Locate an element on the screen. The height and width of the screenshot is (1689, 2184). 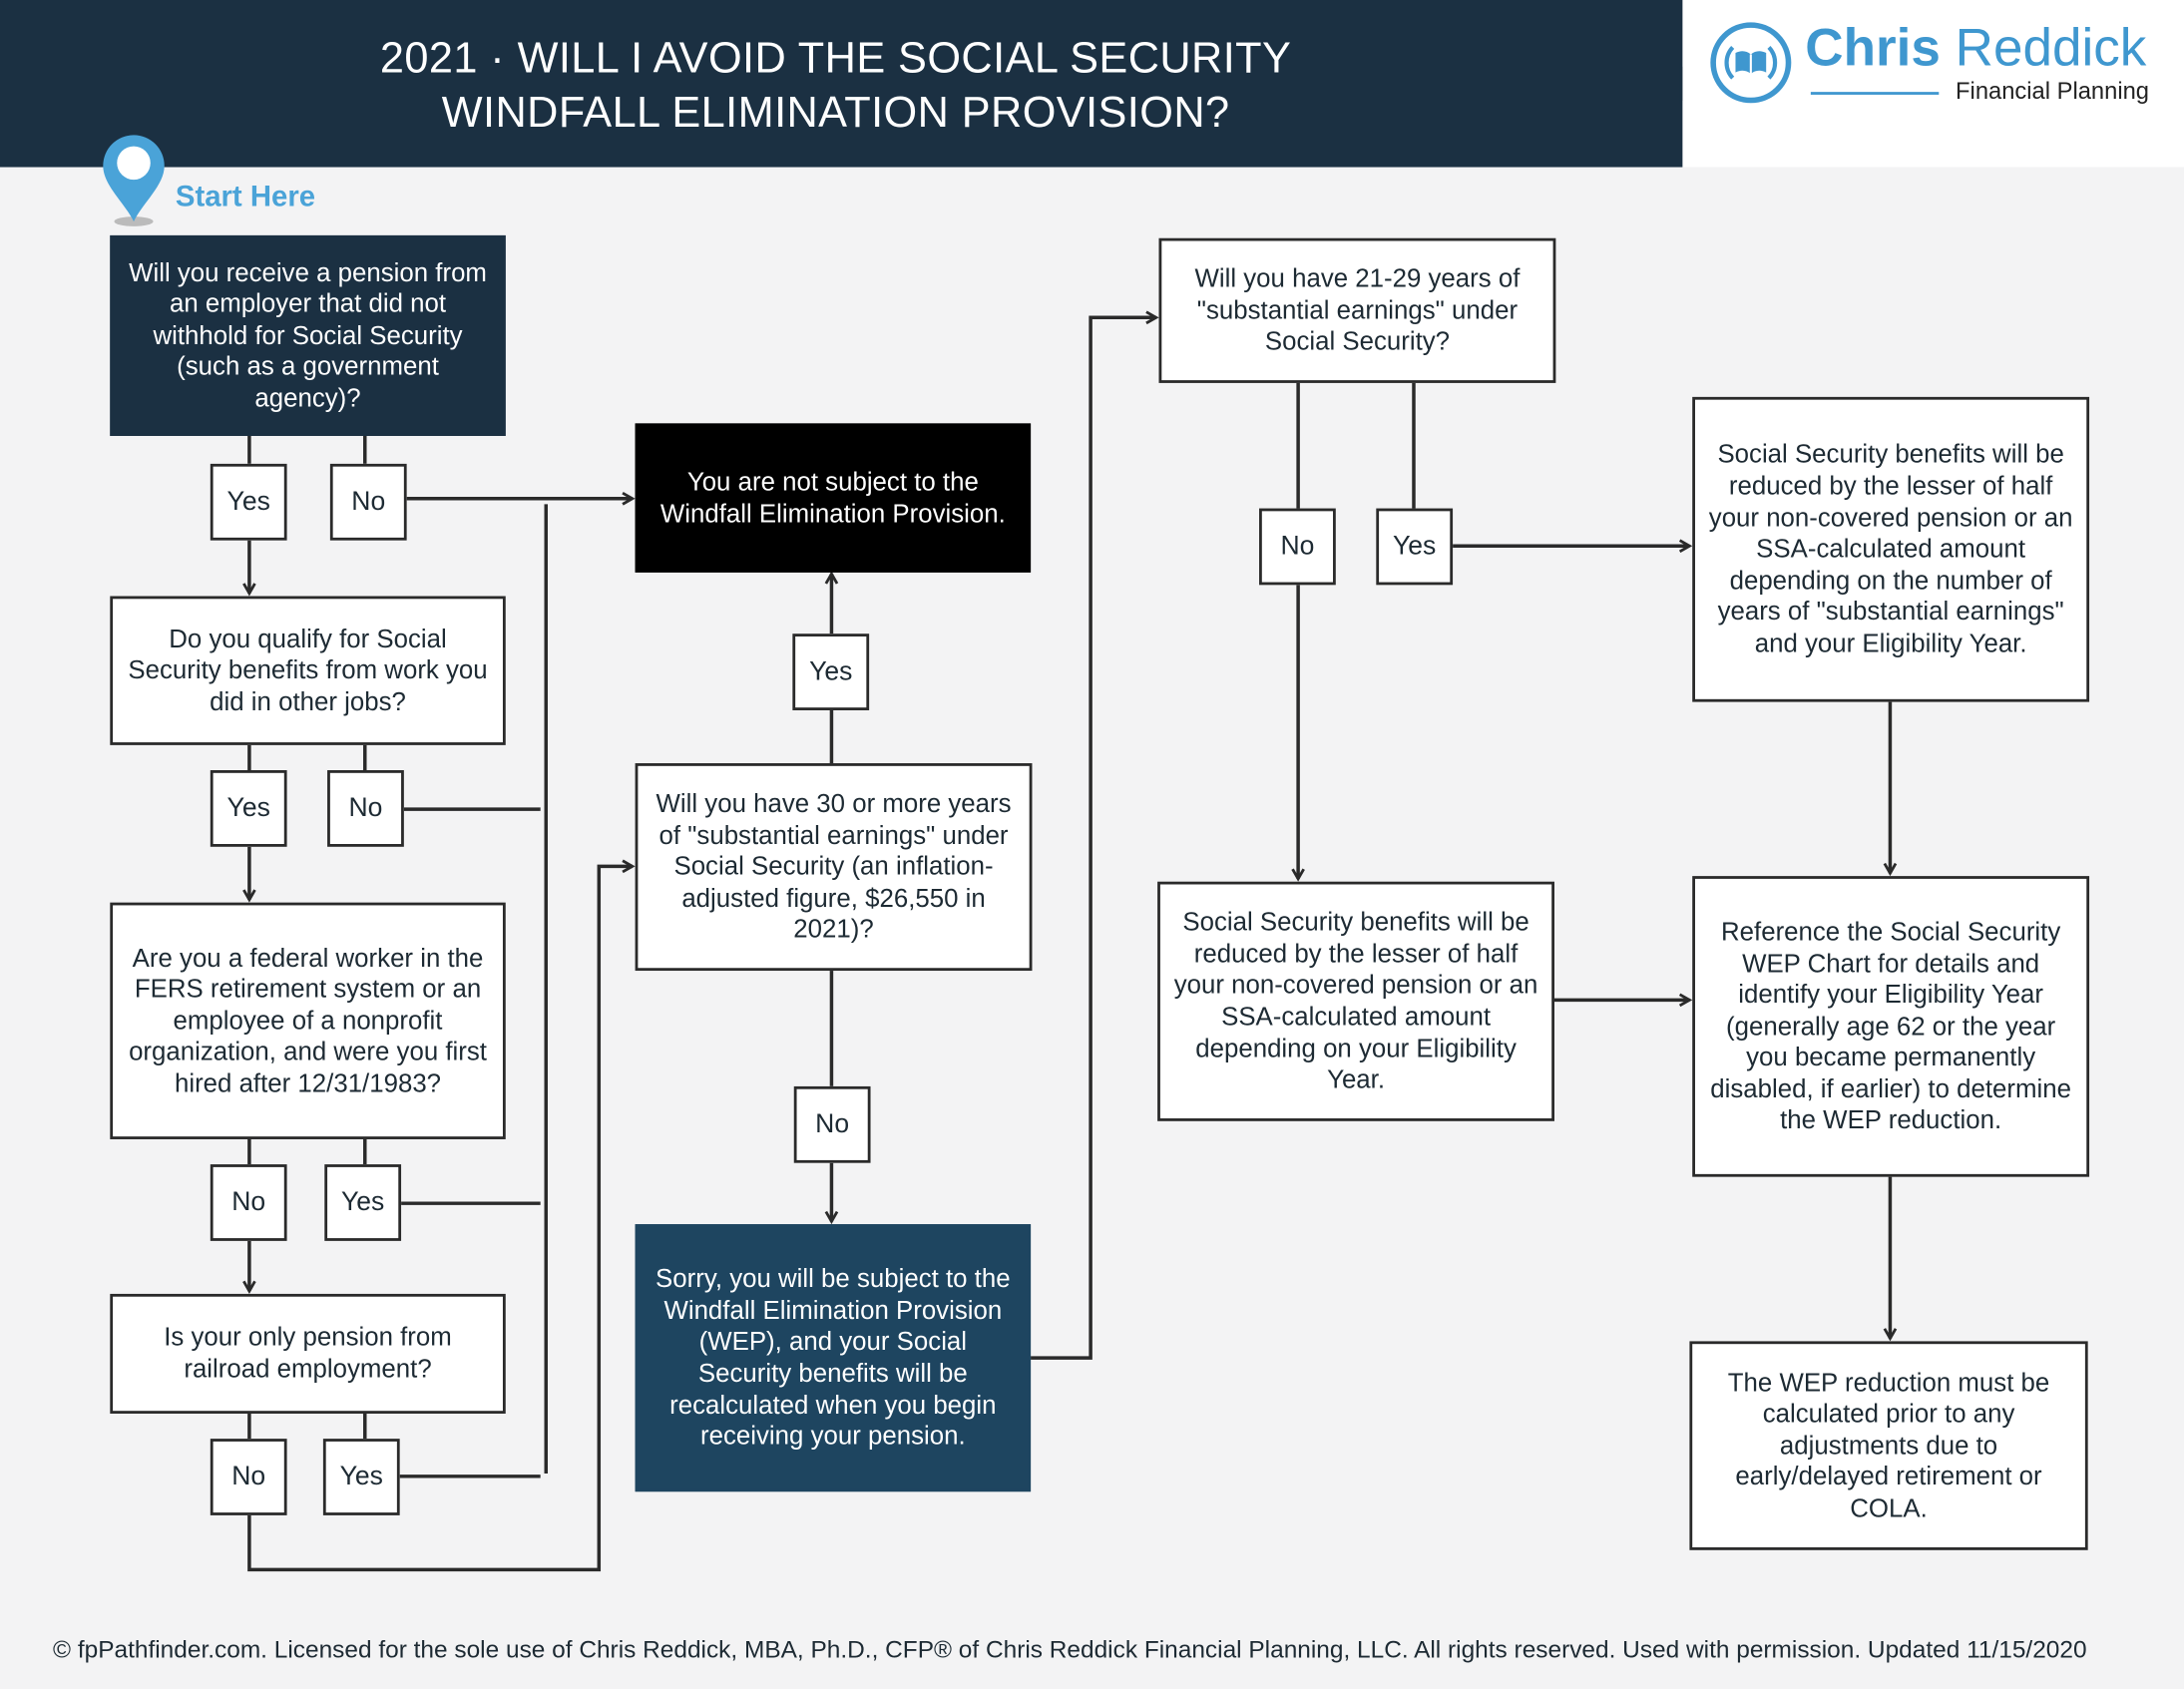
book-in-circle-icon is located at coordinates (1751, 63).